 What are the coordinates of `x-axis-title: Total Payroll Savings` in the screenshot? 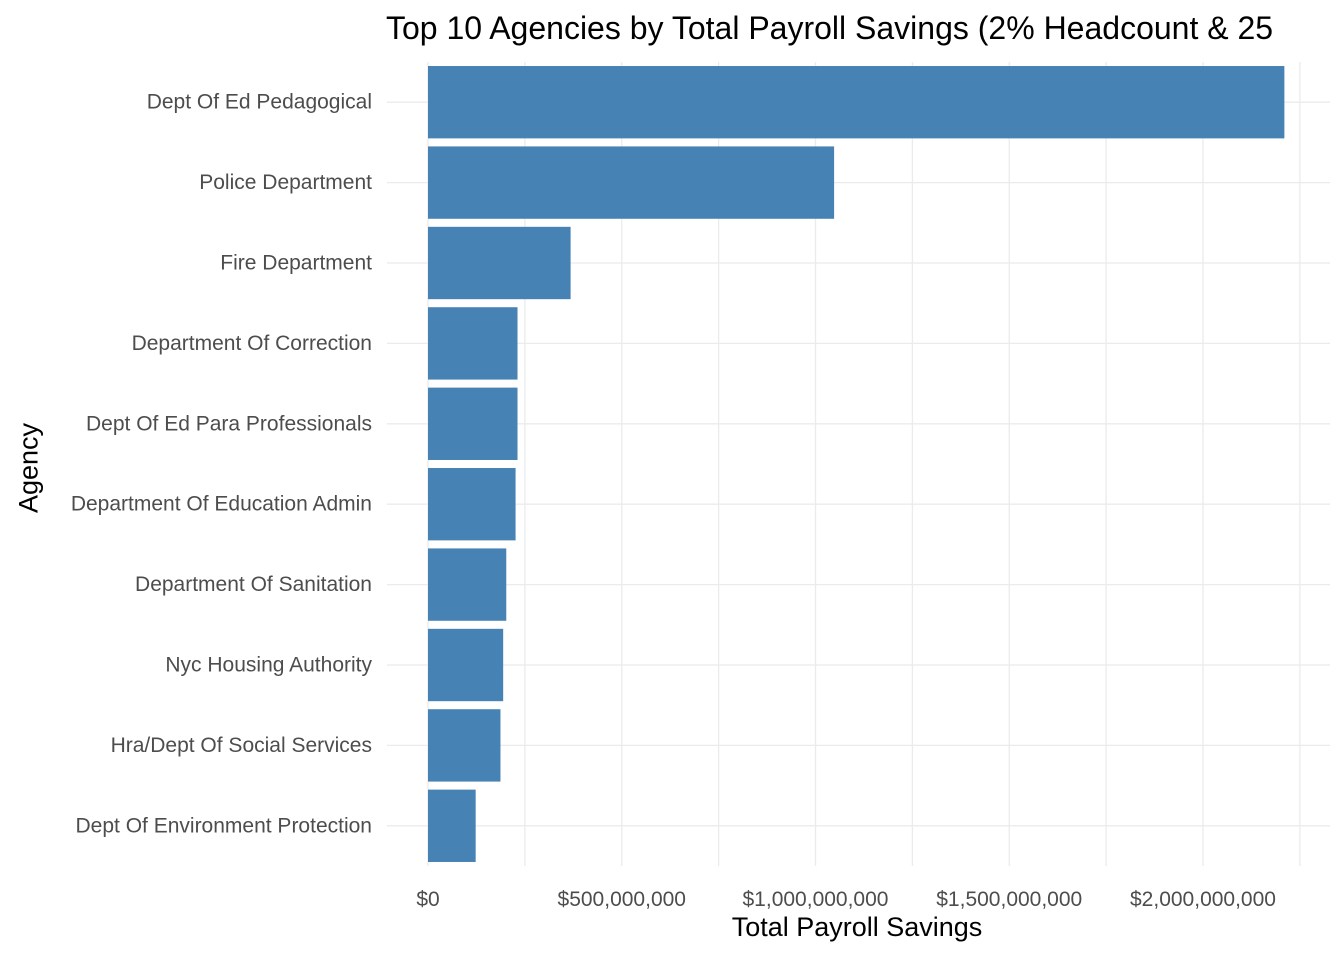 It's located at (857, 927).